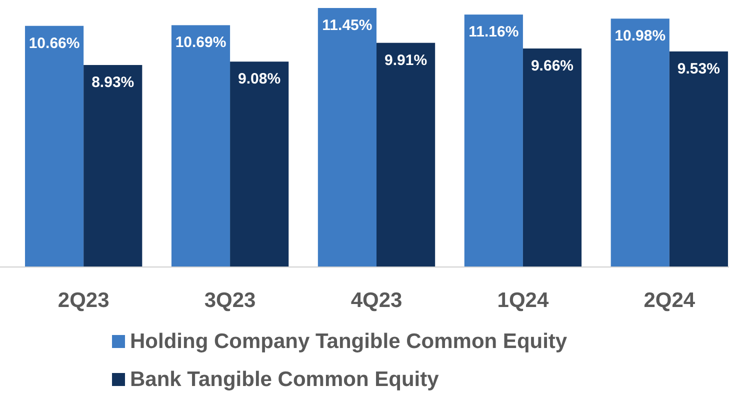 This screenshot has height=403, width=729. I want to click on data-label: 11.16%, so click(493, 32).